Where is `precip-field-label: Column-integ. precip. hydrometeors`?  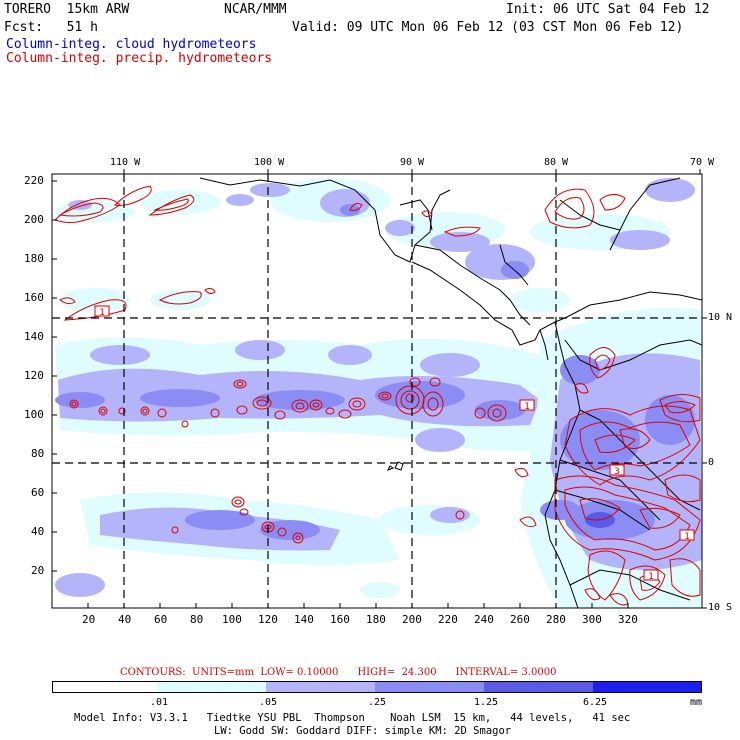 precip-field-label: Column-integ. precip. hydrometeors is located at coordinates (139, 58).